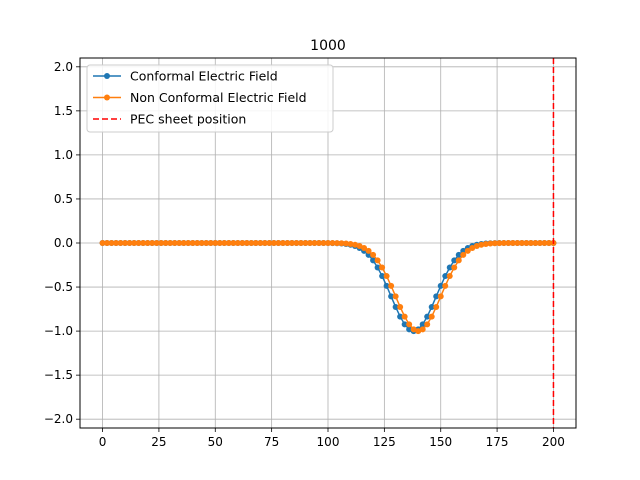 The width and height of the screenshot is (640, 480). I want to click on y-tick-label: 1.0, so click(63, 155).